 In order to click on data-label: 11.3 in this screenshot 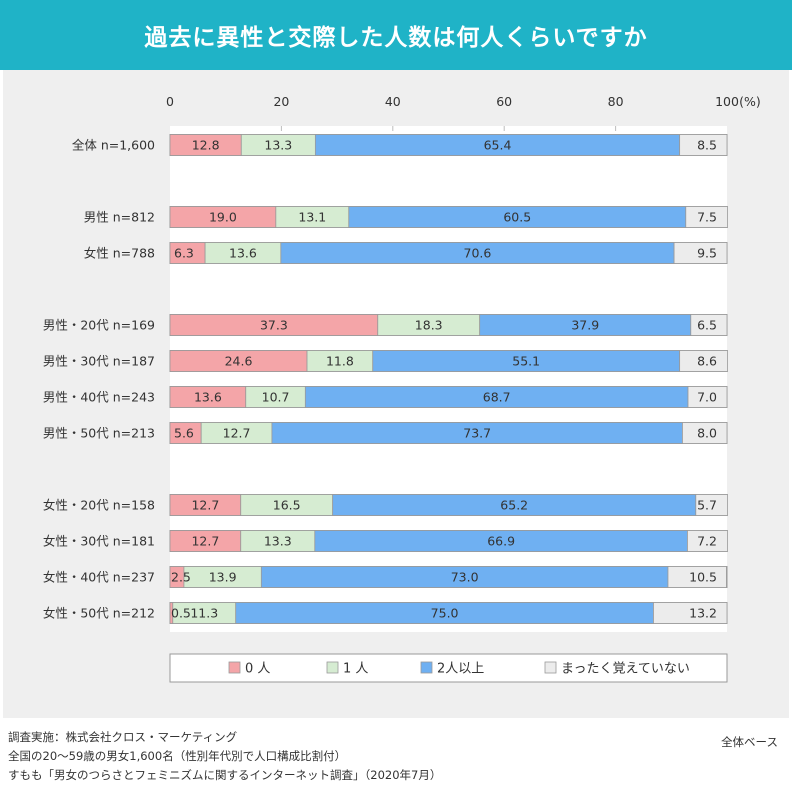, I will do `click(204, 613)`.